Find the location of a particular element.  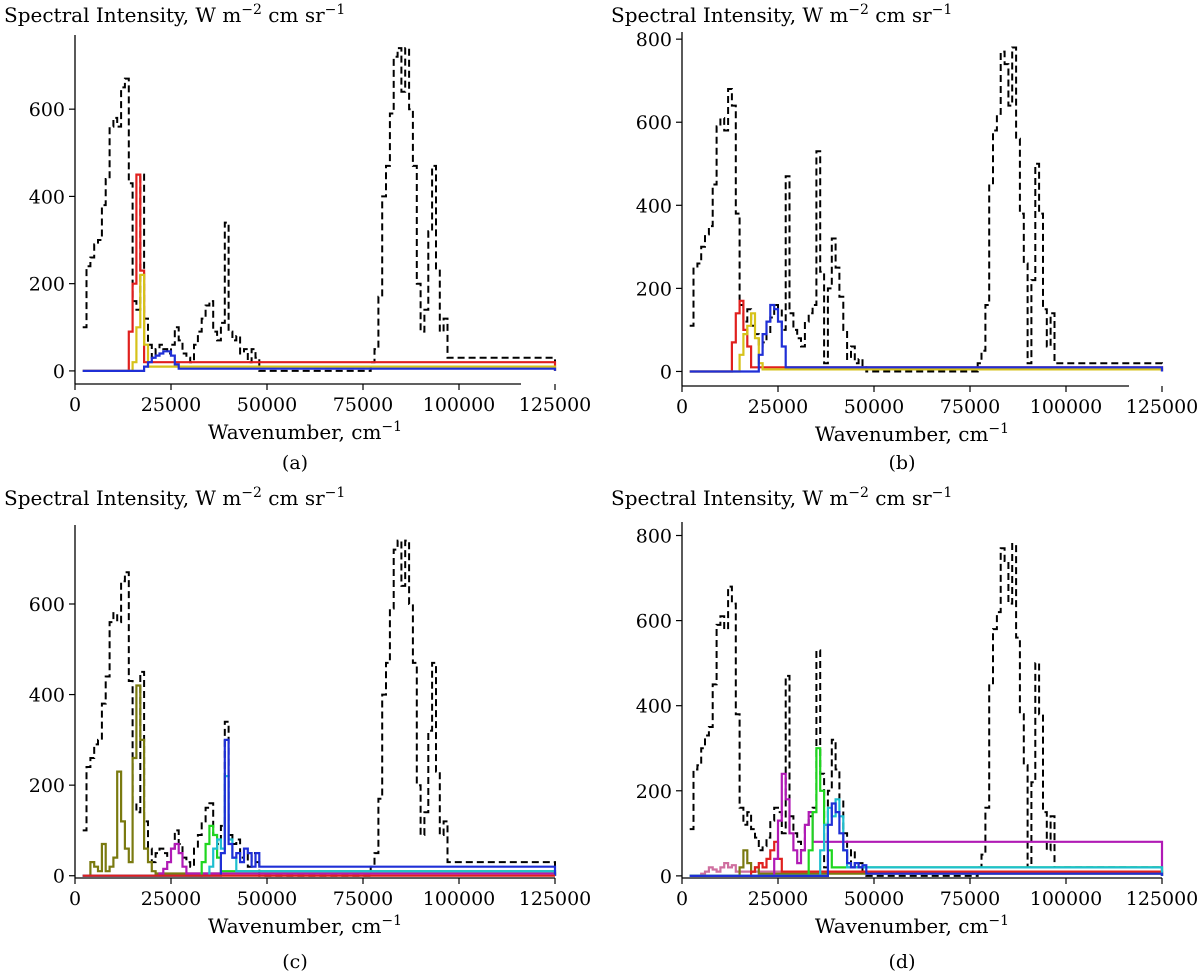

x-axis-label-c: Wavenumber, cm−1 is located at coordinates (305, 925).